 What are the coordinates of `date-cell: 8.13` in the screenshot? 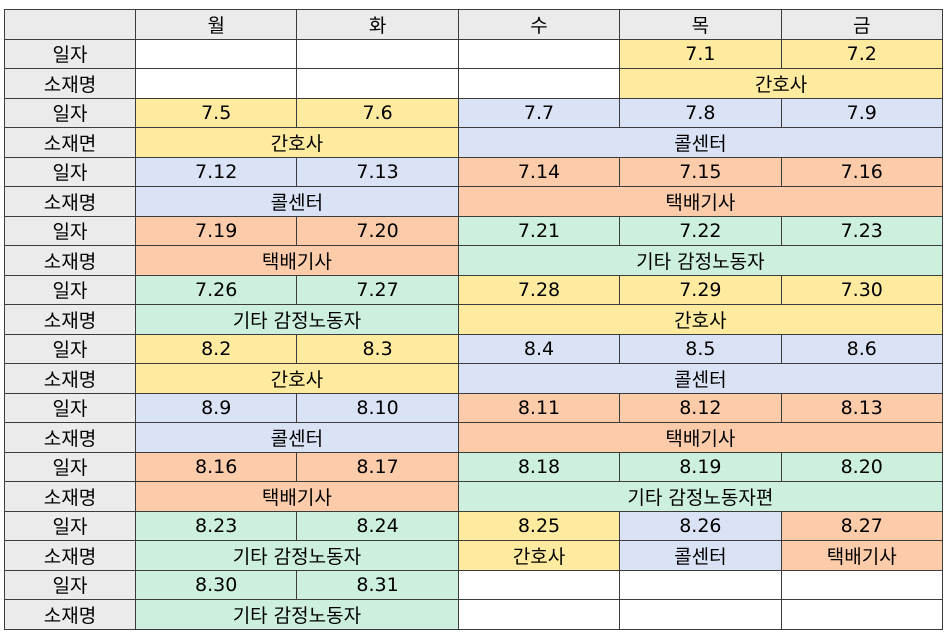 It's located at (861, 407).